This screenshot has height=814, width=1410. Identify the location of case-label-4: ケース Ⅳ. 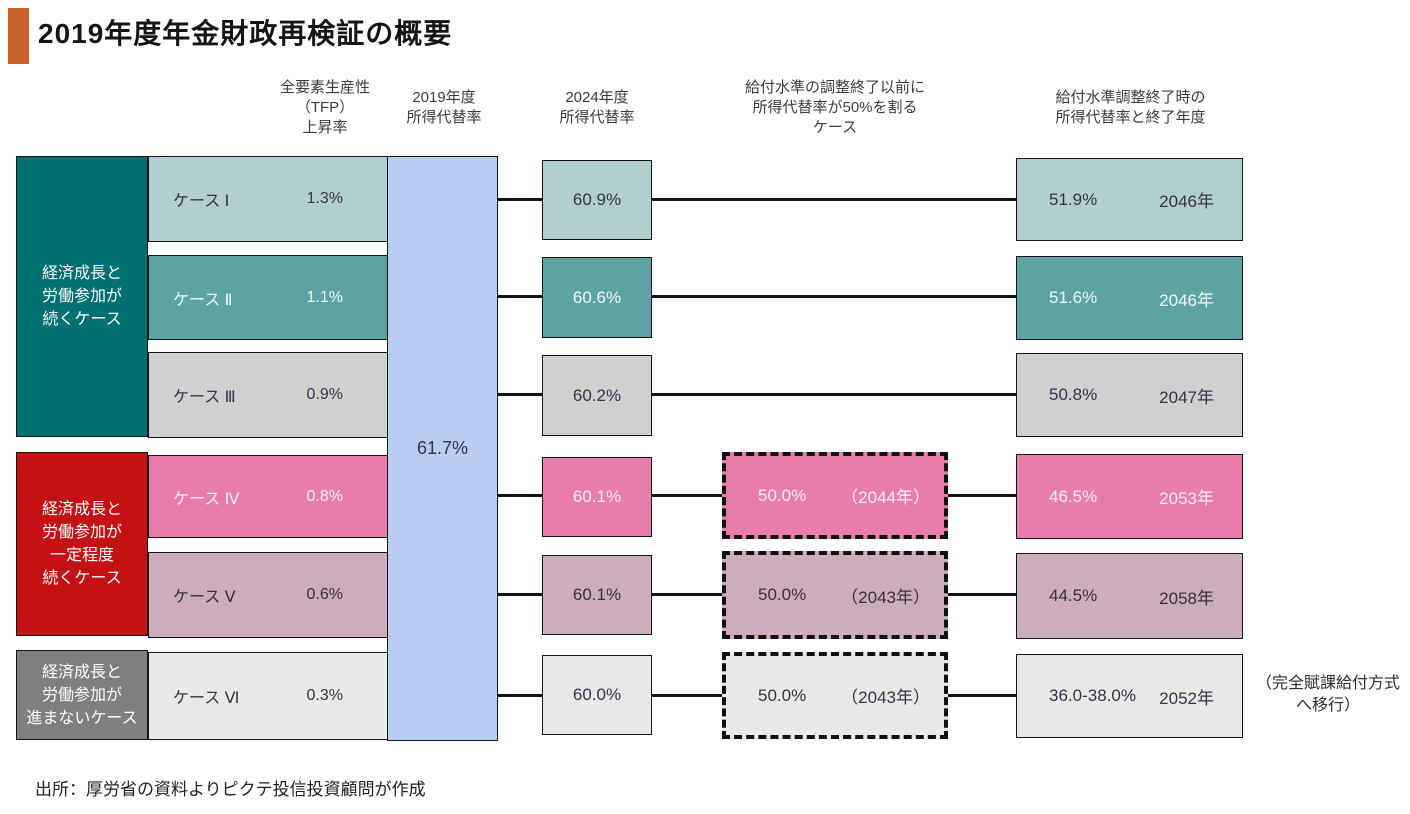
(206, 499).